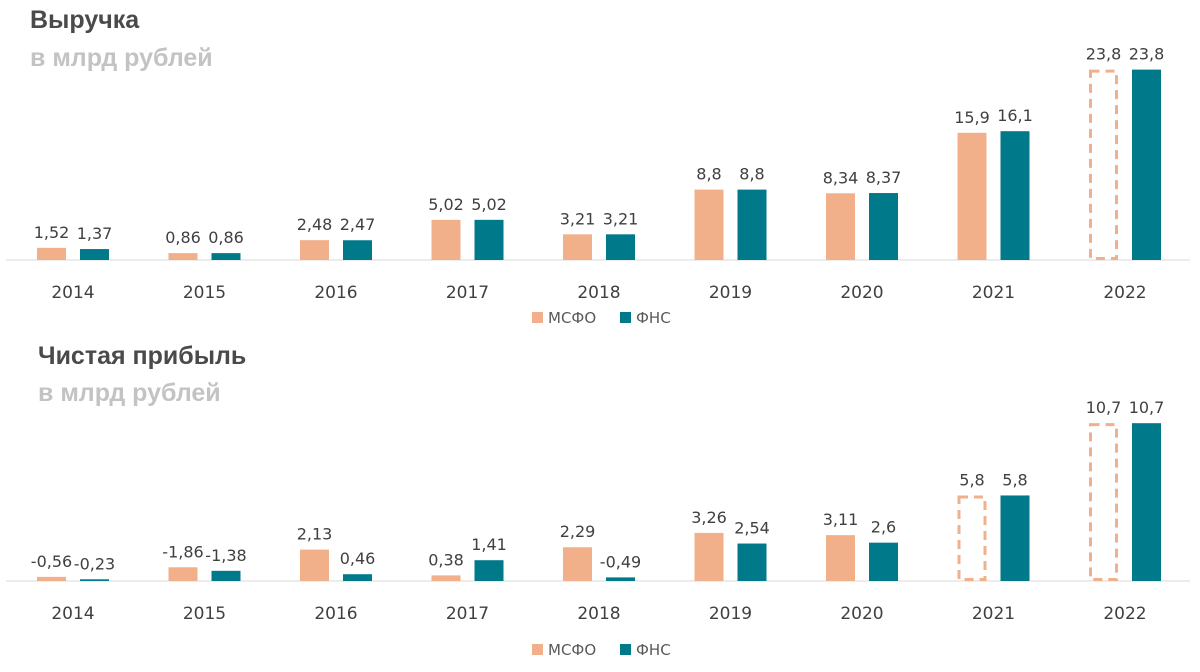 This screenshot has width=1200, height=672. Describe the element at coordinates (72, 614) in the screenshot. I see `profit-x-tick-2014: 2014` at that location.